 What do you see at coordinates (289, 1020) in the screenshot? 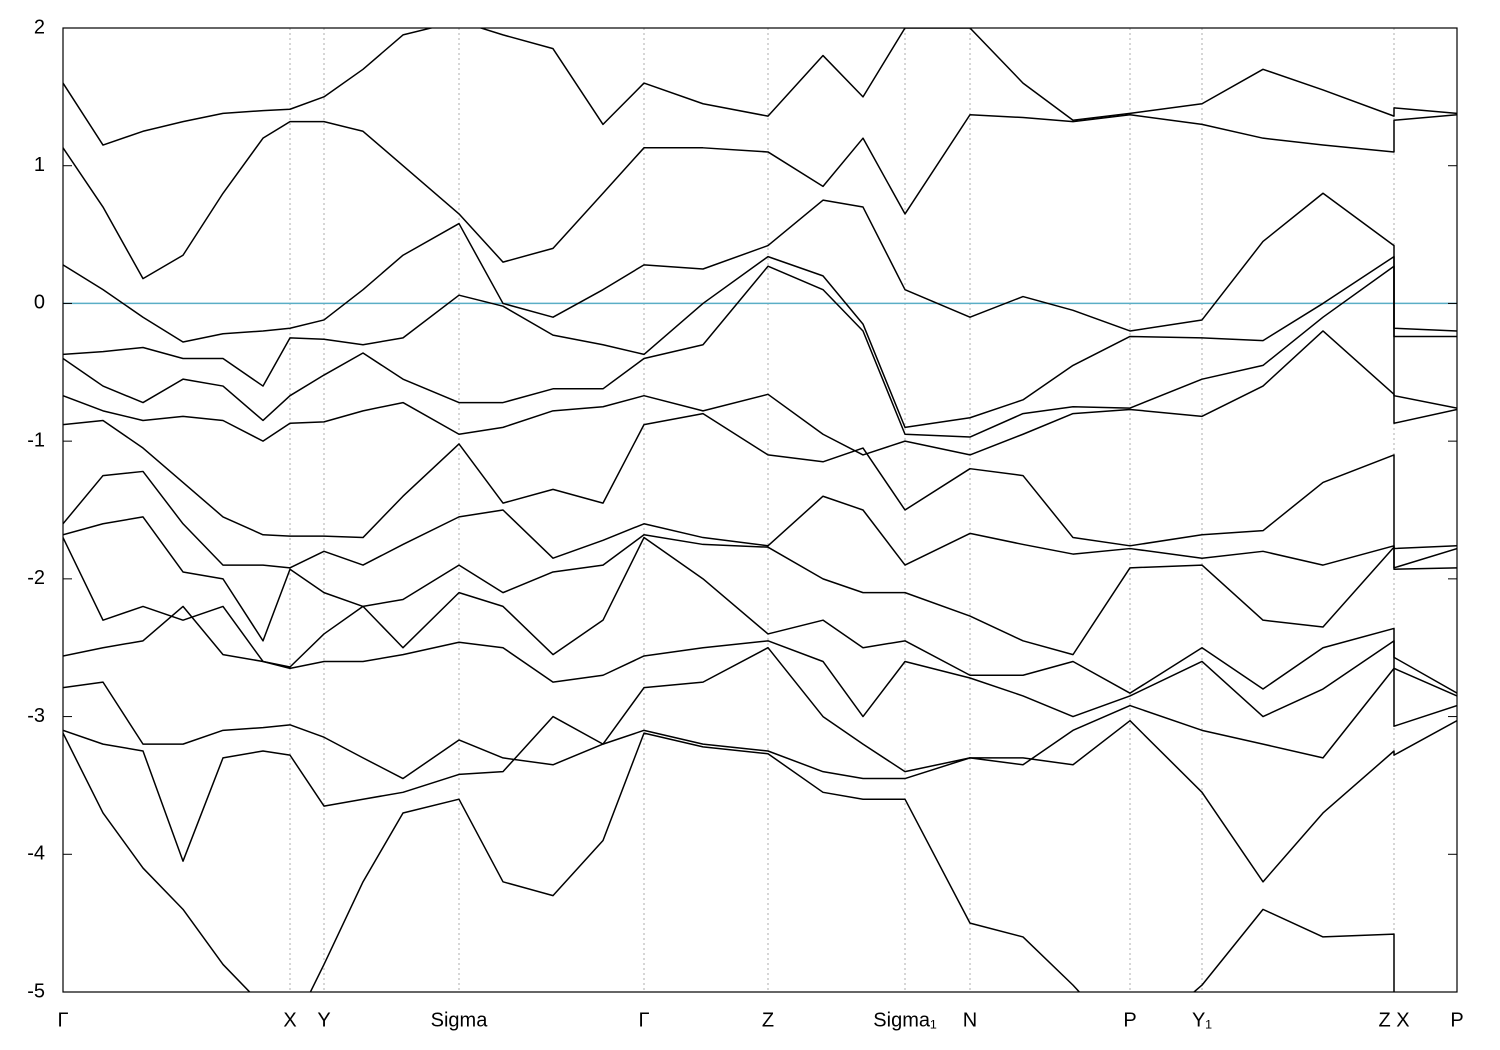
I see `x-tick-label: X` at bounding box center [289, 1020].